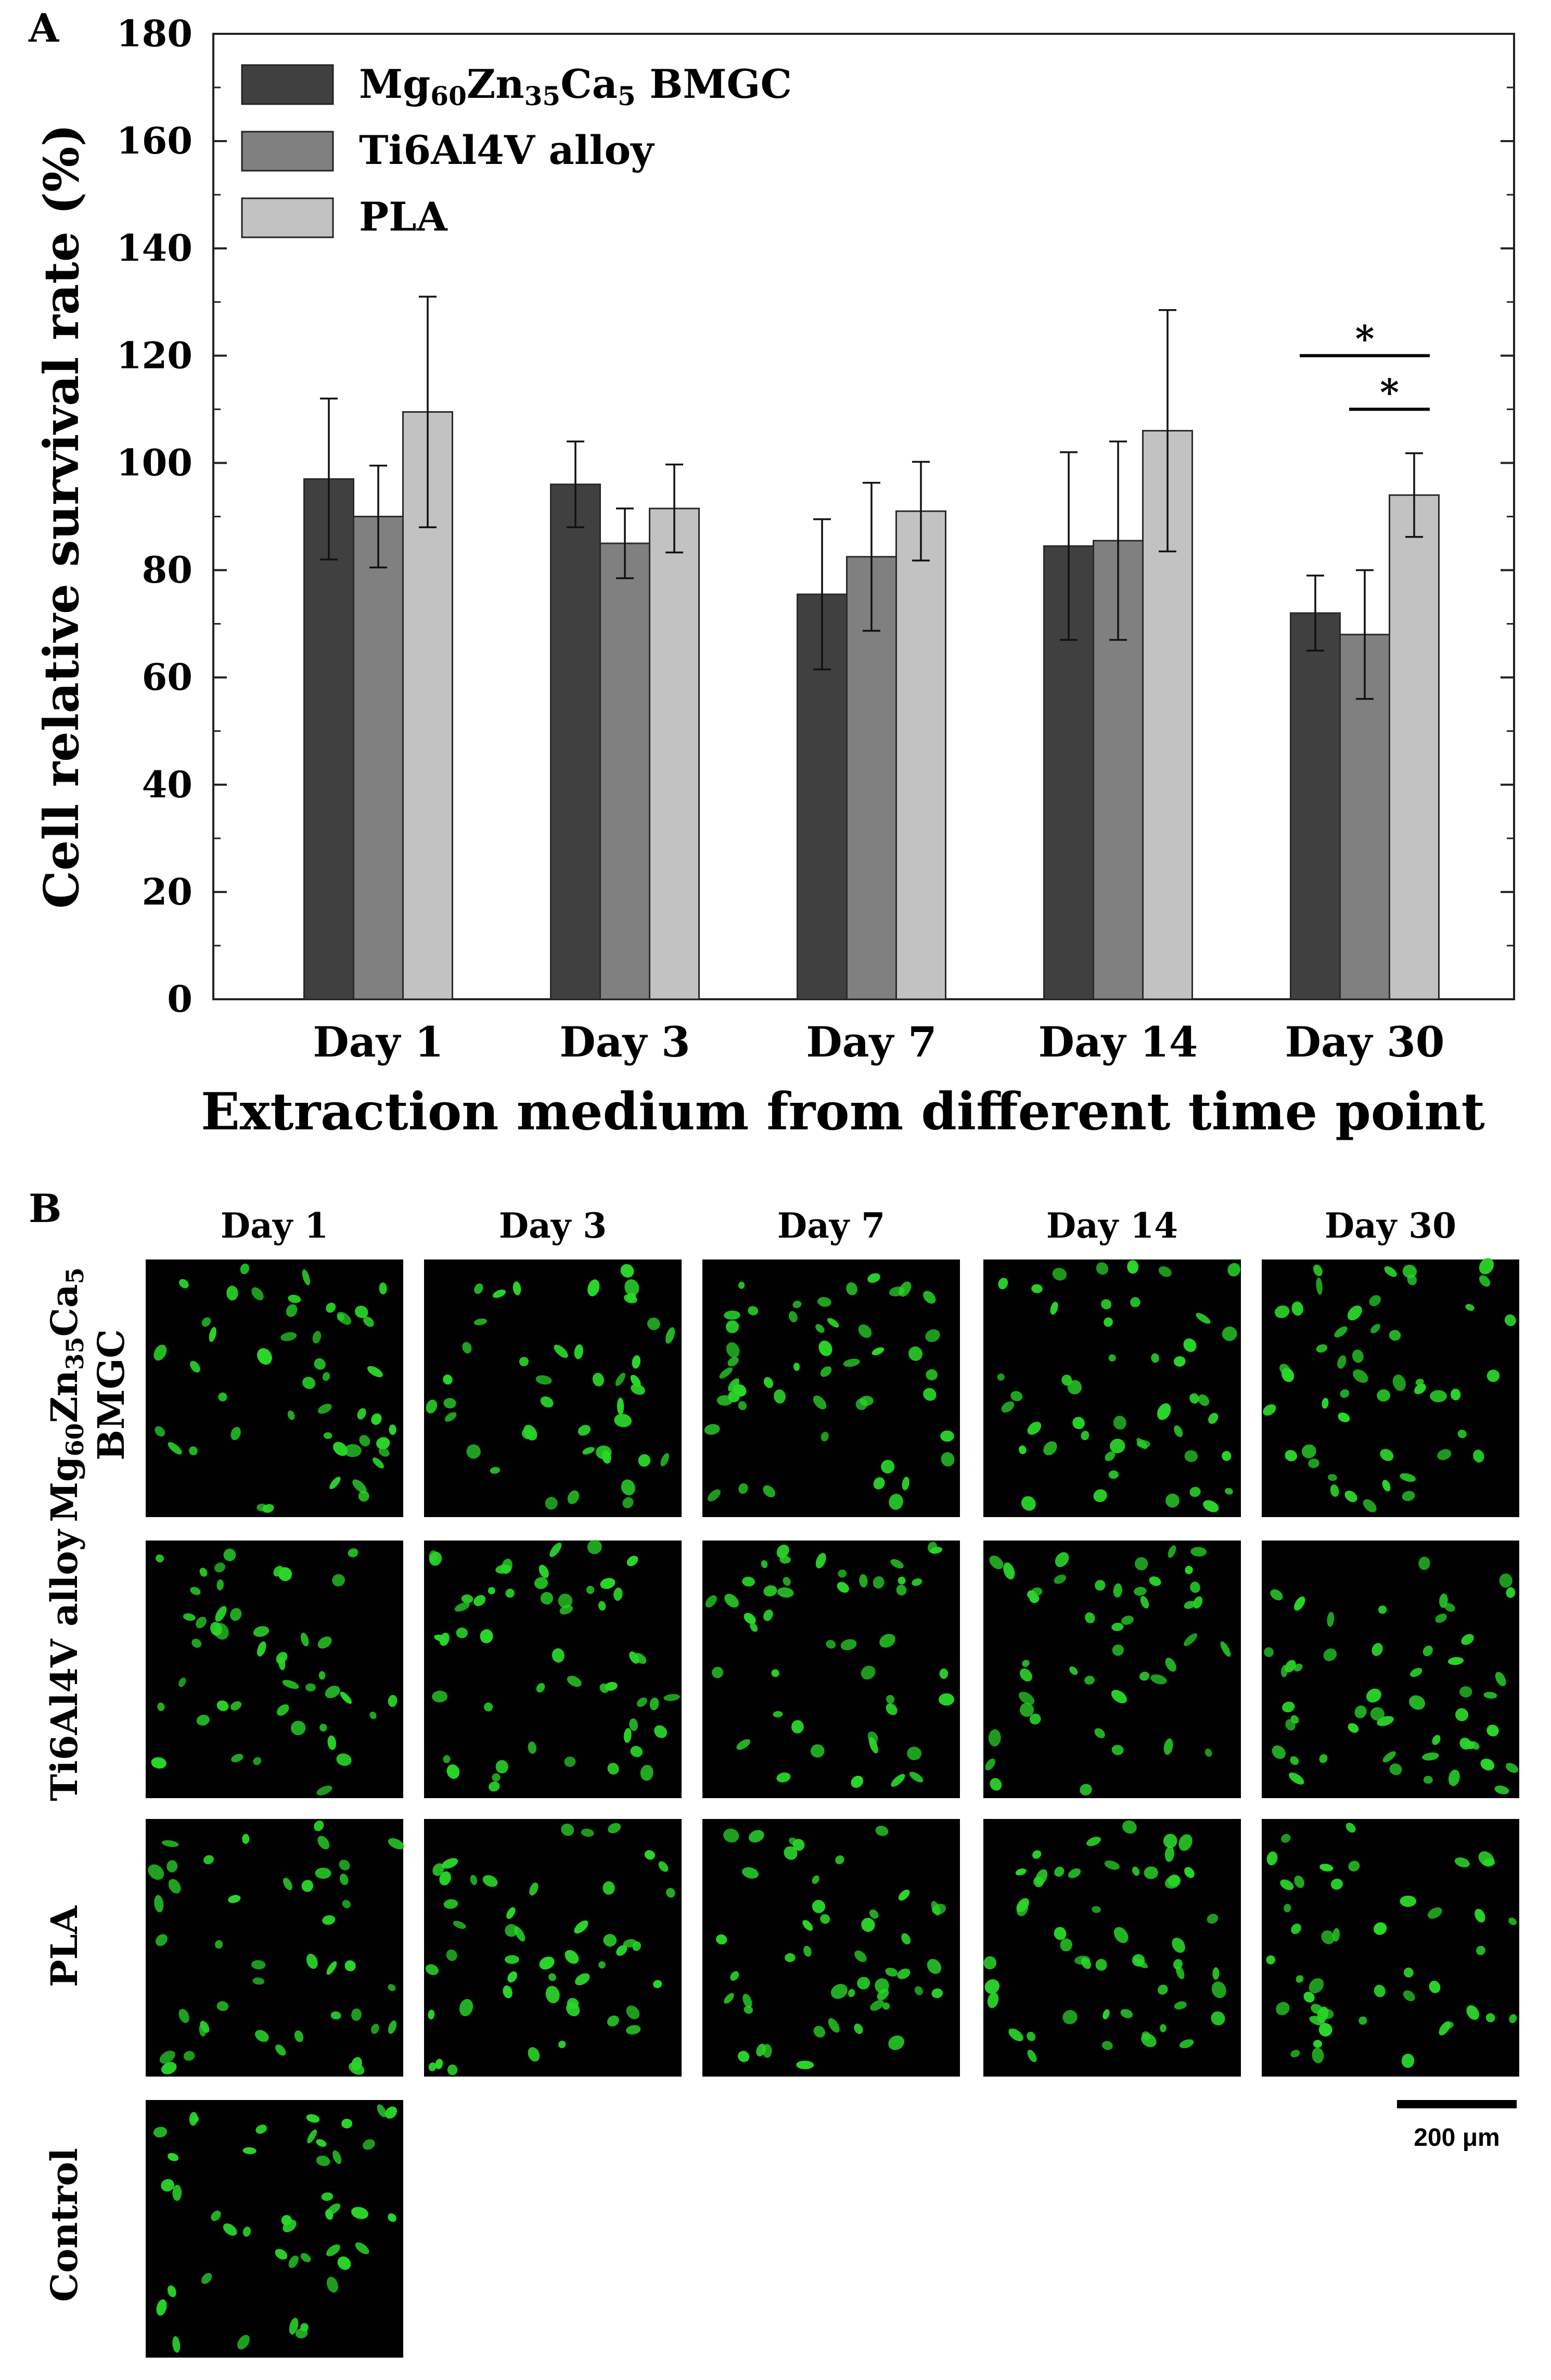  Describe the element at coordinates (167, 677) in the screenshot. I see `y-tick-label: 60` at that location.